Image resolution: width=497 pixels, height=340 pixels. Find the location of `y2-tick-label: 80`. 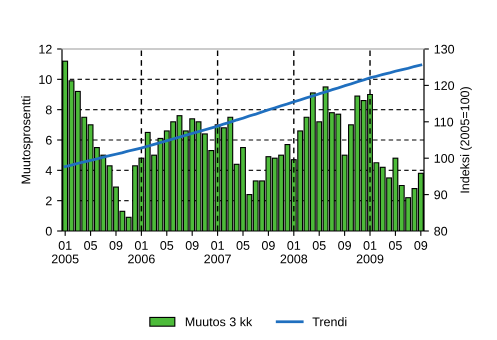

y2-tick-label: 80 is located at coordinates (441, 231).